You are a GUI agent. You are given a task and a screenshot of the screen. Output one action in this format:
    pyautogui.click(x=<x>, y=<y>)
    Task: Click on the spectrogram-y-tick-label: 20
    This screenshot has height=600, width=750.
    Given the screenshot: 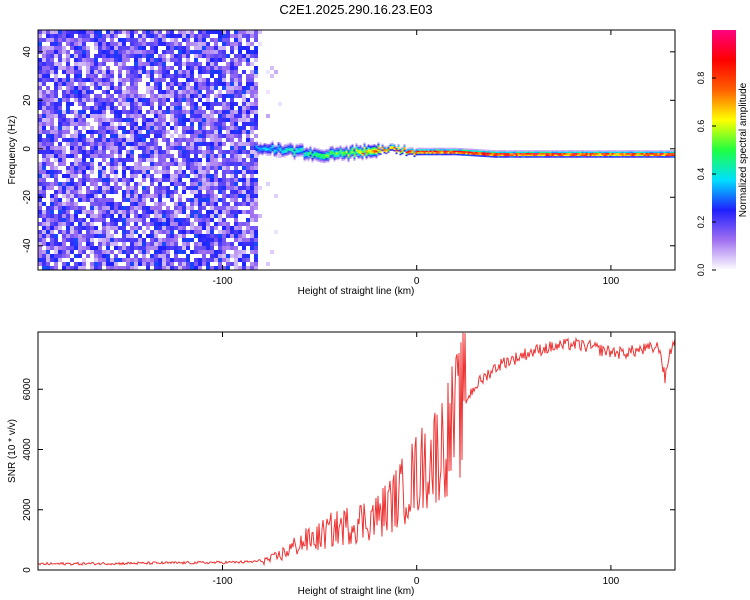 What is the action you would take?
    pyautogui.click(x=27, y=100)
    